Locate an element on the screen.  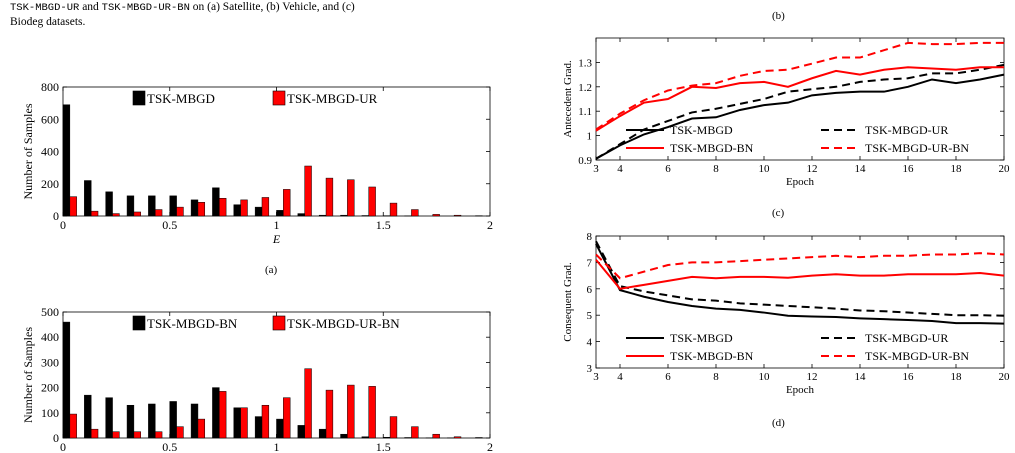
y-tick-label: 0 is located at coordinates (56, 438).